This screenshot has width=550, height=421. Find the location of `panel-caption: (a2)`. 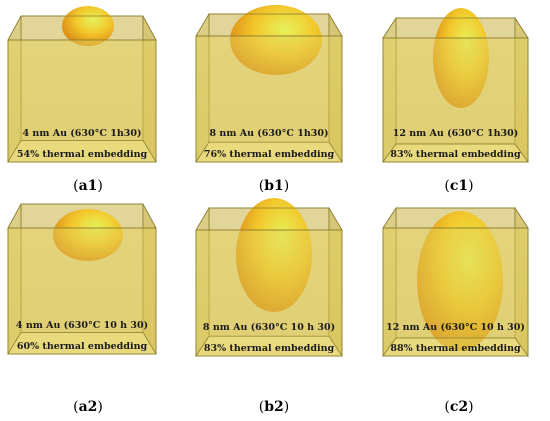

panel-caption: (a2) is located at coordinates (88, 407).